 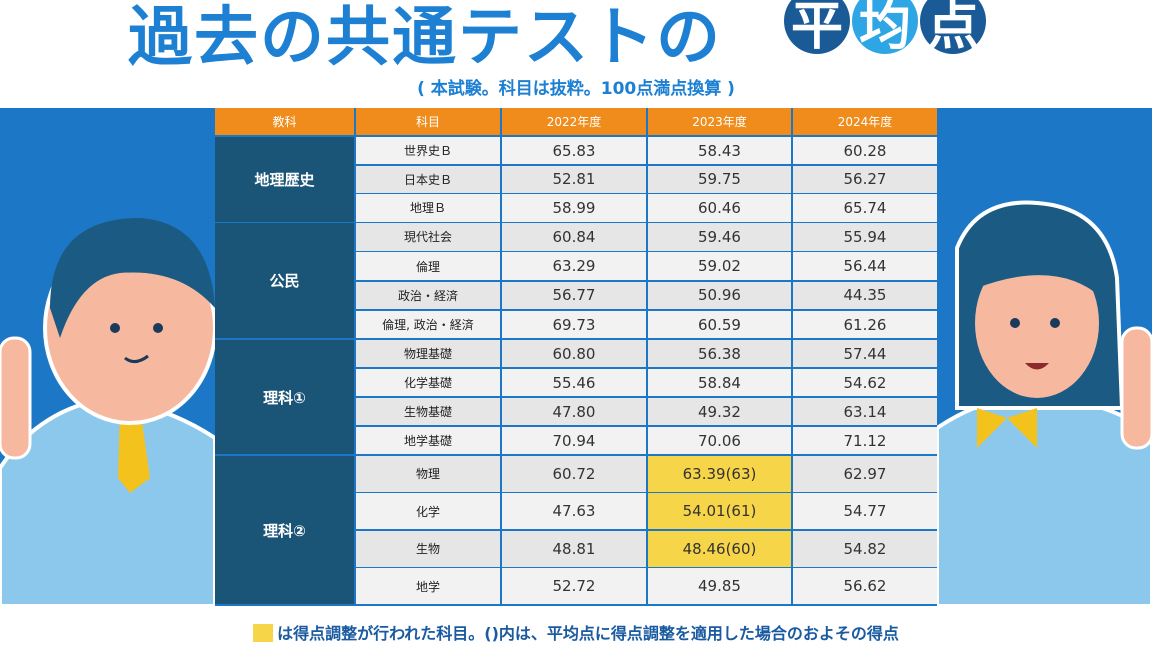 What do you see at coordinates (719, 382) in the screenshot?
I see `score-cell: 58.84` at bounding box center [719, 382].